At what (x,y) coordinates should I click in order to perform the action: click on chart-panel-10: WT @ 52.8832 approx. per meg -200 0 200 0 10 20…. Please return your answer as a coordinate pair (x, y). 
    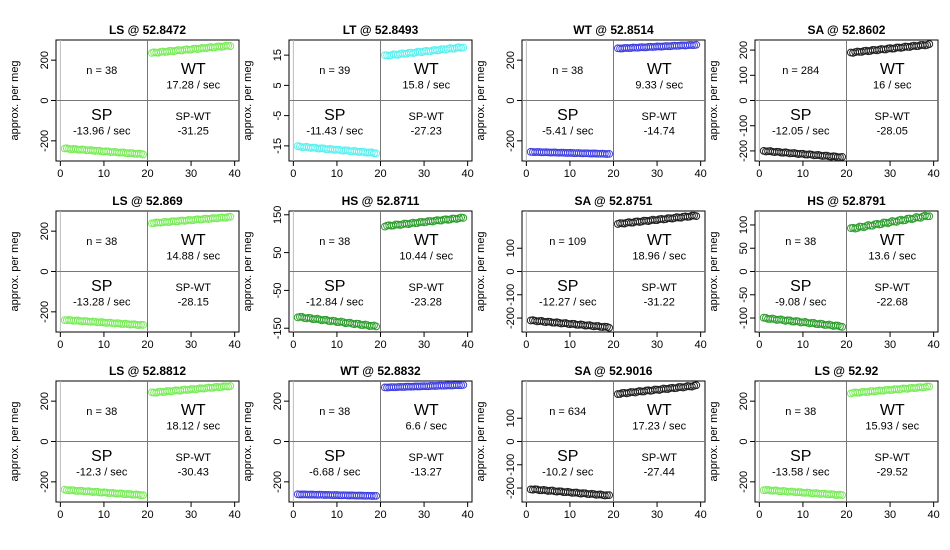
    Looking at the image, I should click on (358, 442).